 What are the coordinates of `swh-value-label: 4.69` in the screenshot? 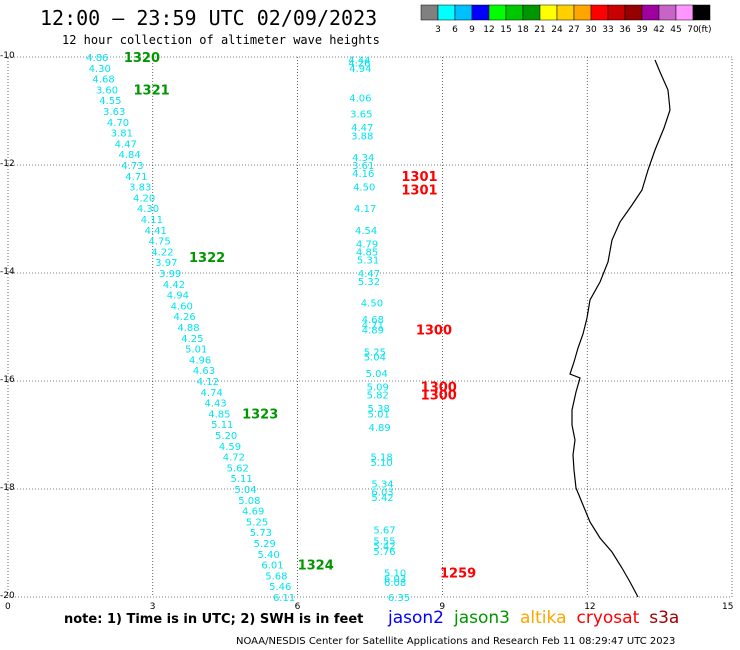 It's located at (253, 512).